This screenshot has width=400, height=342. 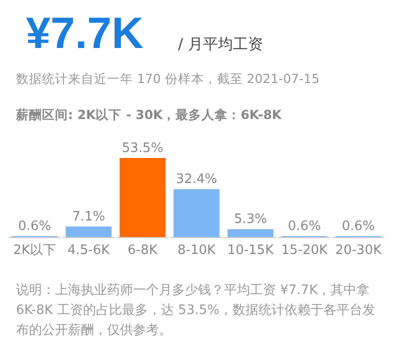 What do you see at coordinates (89, 217) in the screenshot?
I see `data-label: 7.1%` at bounding box center [89, 217].